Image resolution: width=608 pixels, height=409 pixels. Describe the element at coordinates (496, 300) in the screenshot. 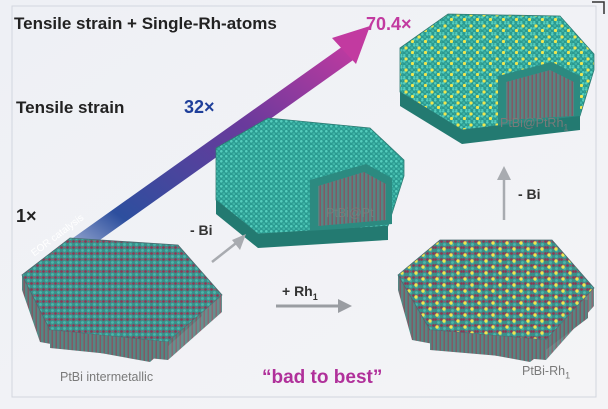

I see `ptbi-rh1-particle` at that location.